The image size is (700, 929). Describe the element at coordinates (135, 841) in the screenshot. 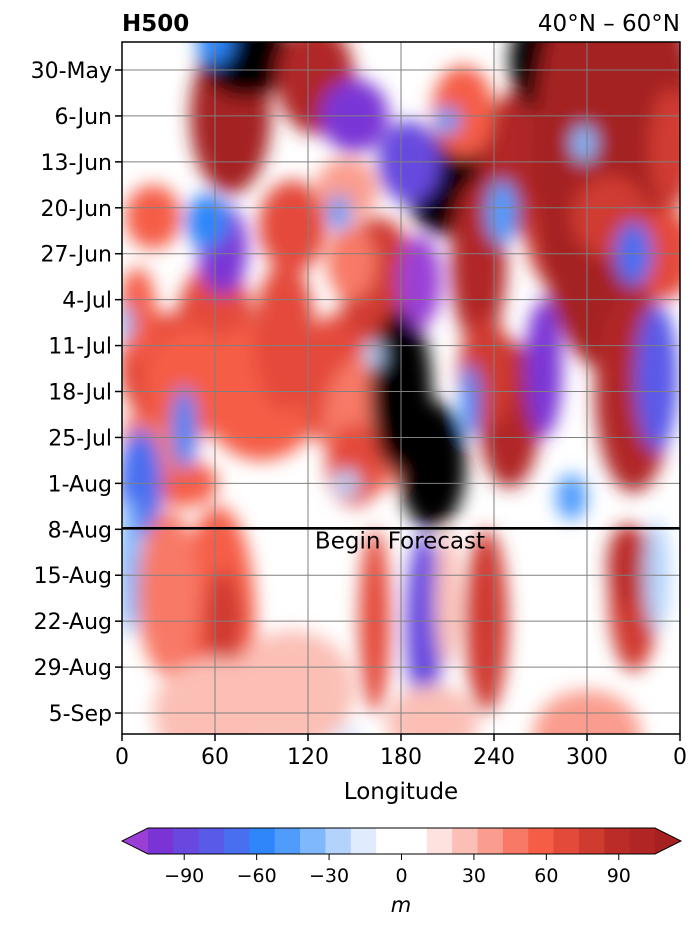

I see `colorbar-under-arrow` at that location.